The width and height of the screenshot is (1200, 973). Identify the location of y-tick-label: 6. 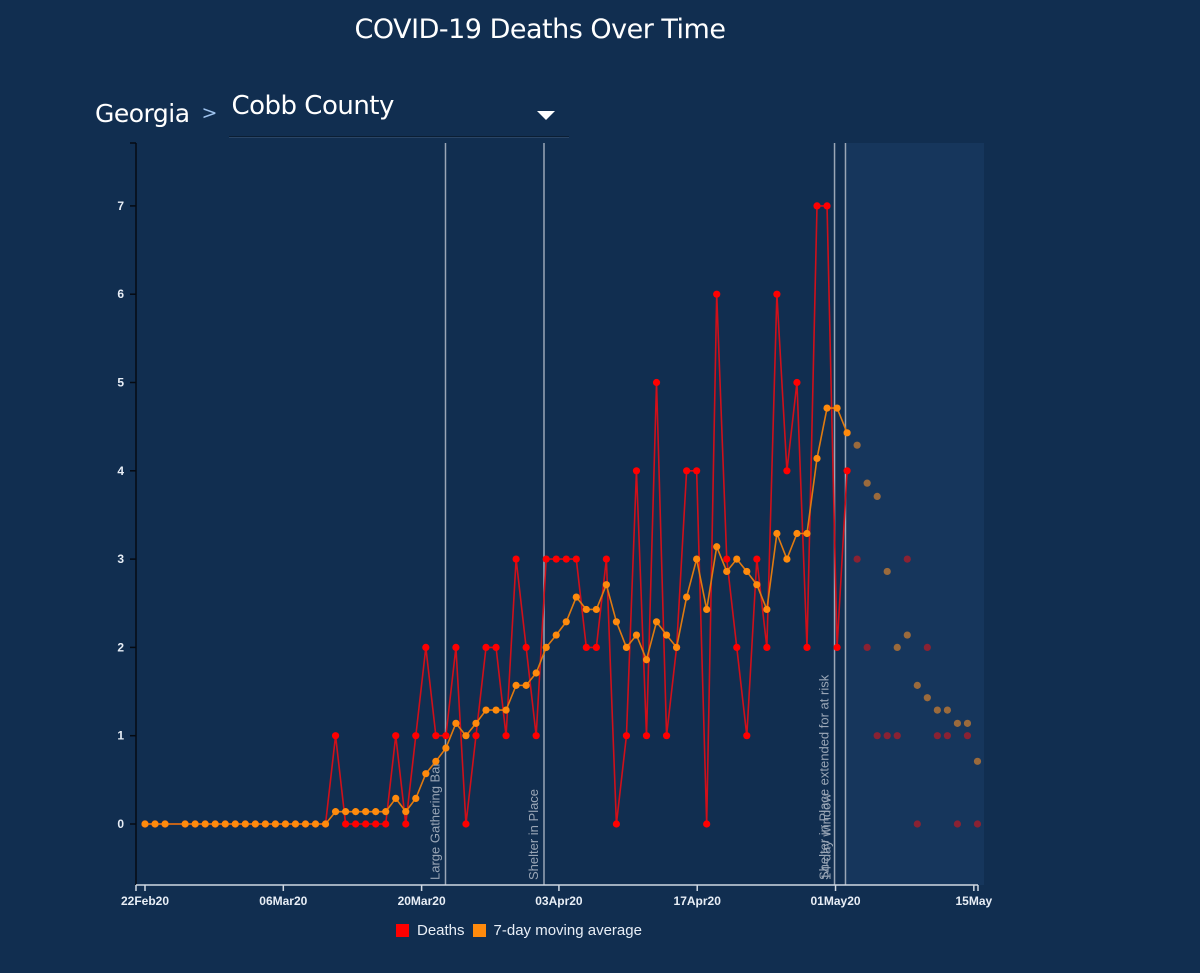
(120, 294).